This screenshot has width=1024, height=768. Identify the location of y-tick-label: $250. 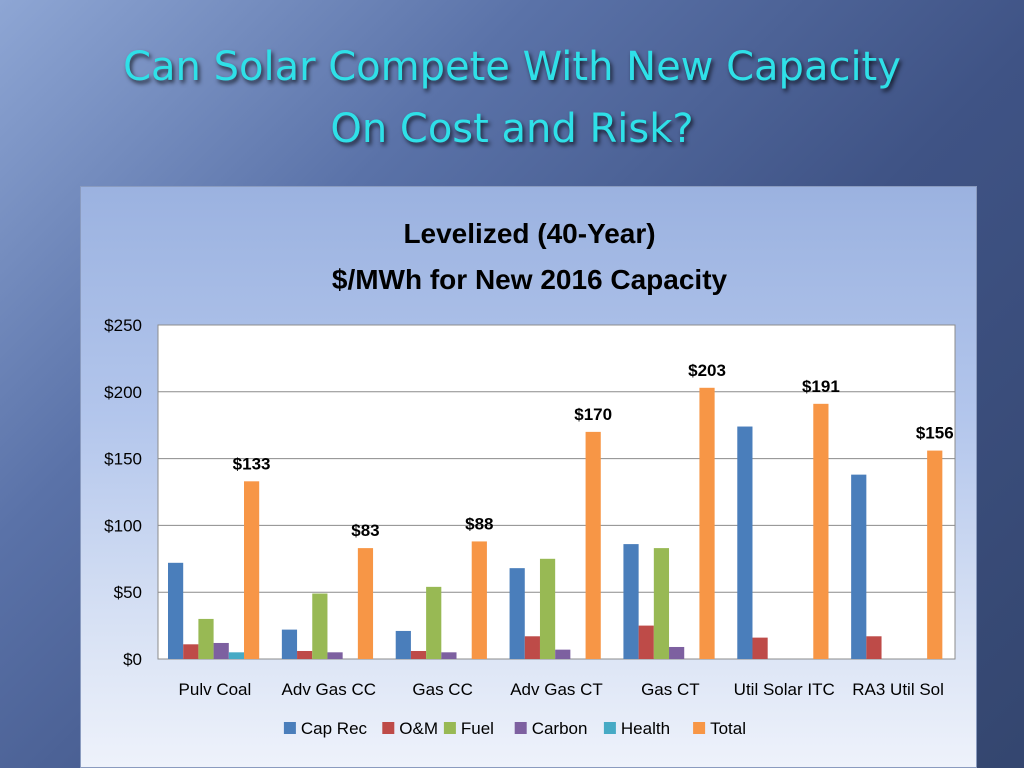
(123, 325).